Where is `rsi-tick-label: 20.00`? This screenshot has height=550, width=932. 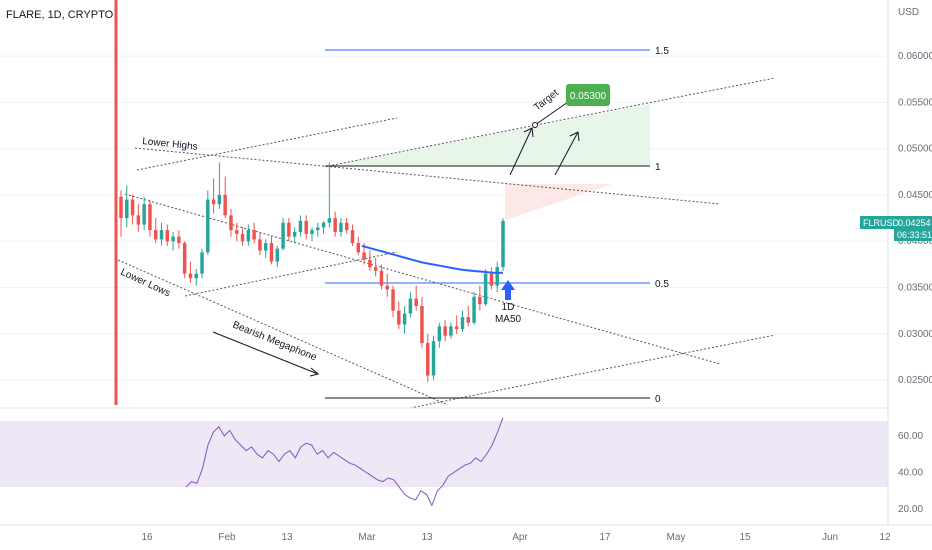
rsi-tick-label: 20.00 is located at coordinates (910, 509).